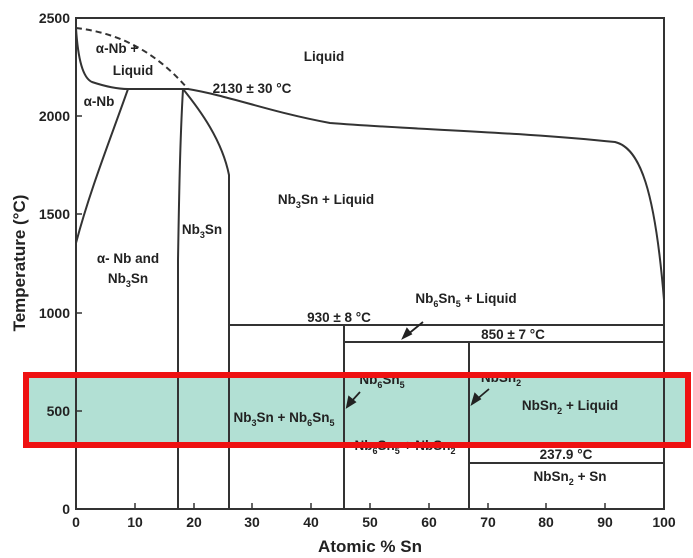 This screenshot has height=558, width=693. What do you see at coordinates (370, 506) in the screenshot?
I see `x-axis-ticks` at bounding box center [370, 506].